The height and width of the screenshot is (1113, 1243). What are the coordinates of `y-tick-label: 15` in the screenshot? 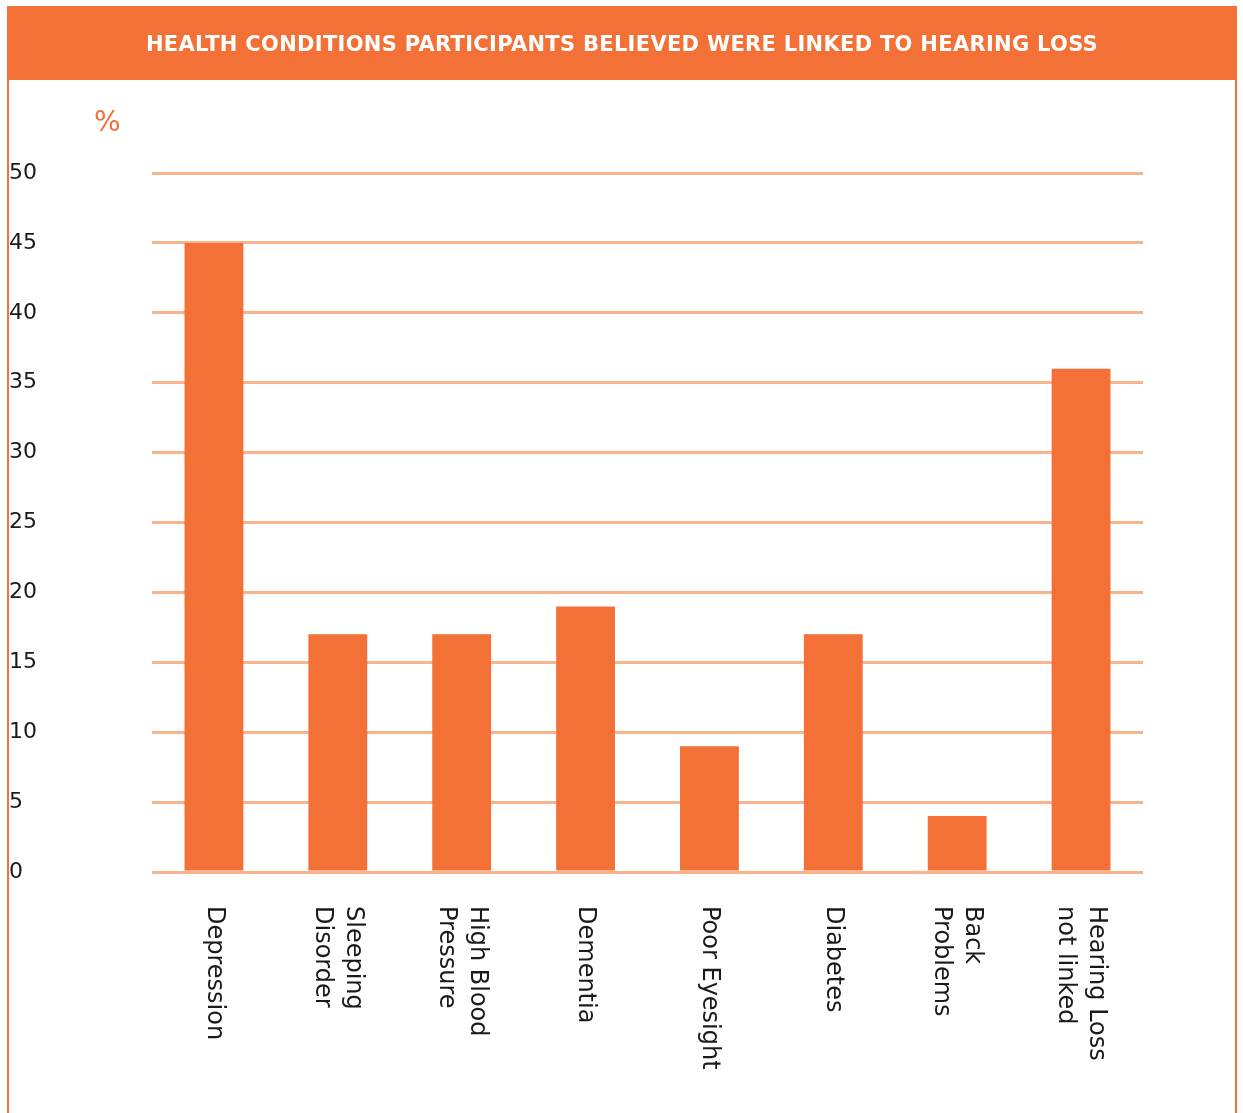 It's located at (23, 661).